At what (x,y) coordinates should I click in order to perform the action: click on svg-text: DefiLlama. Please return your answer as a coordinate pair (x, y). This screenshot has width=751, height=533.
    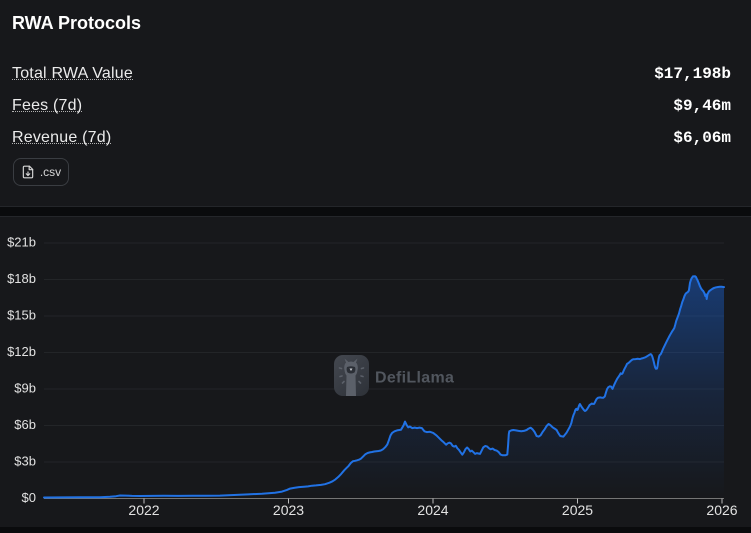
    Looking at the image, I should click on (414, 378).